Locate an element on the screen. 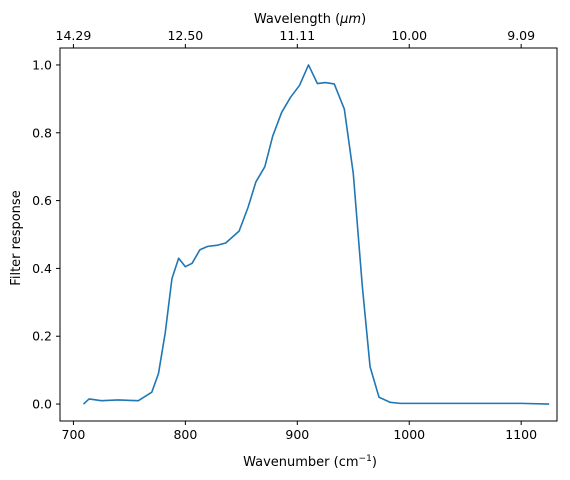  x-tick-label: 700 is located at coordinates (74, 434).